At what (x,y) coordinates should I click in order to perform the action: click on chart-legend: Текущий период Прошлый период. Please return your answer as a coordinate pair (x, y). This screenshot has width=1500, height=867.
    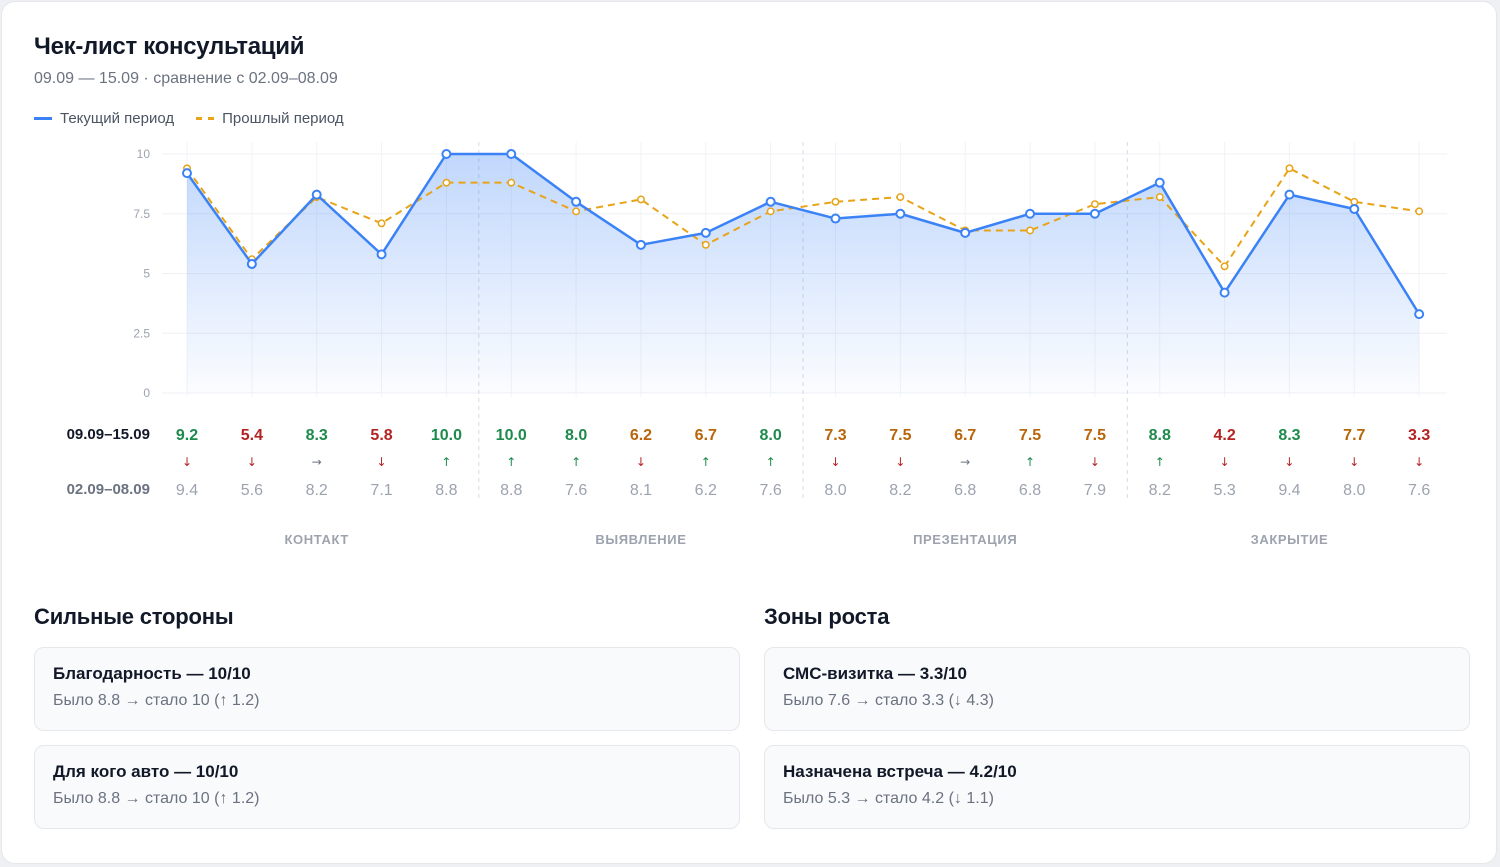
    Looking at the image, I should click on (189, 118).